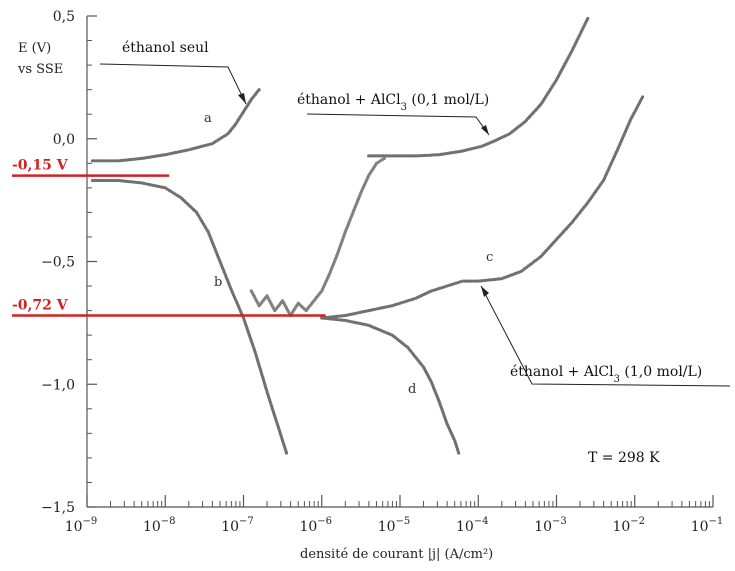 The image size is (735, 571). Describe the element at coordinates (40, 69) in the screenshot. I see `y-axis-label-line2: vs SSE` at that location.